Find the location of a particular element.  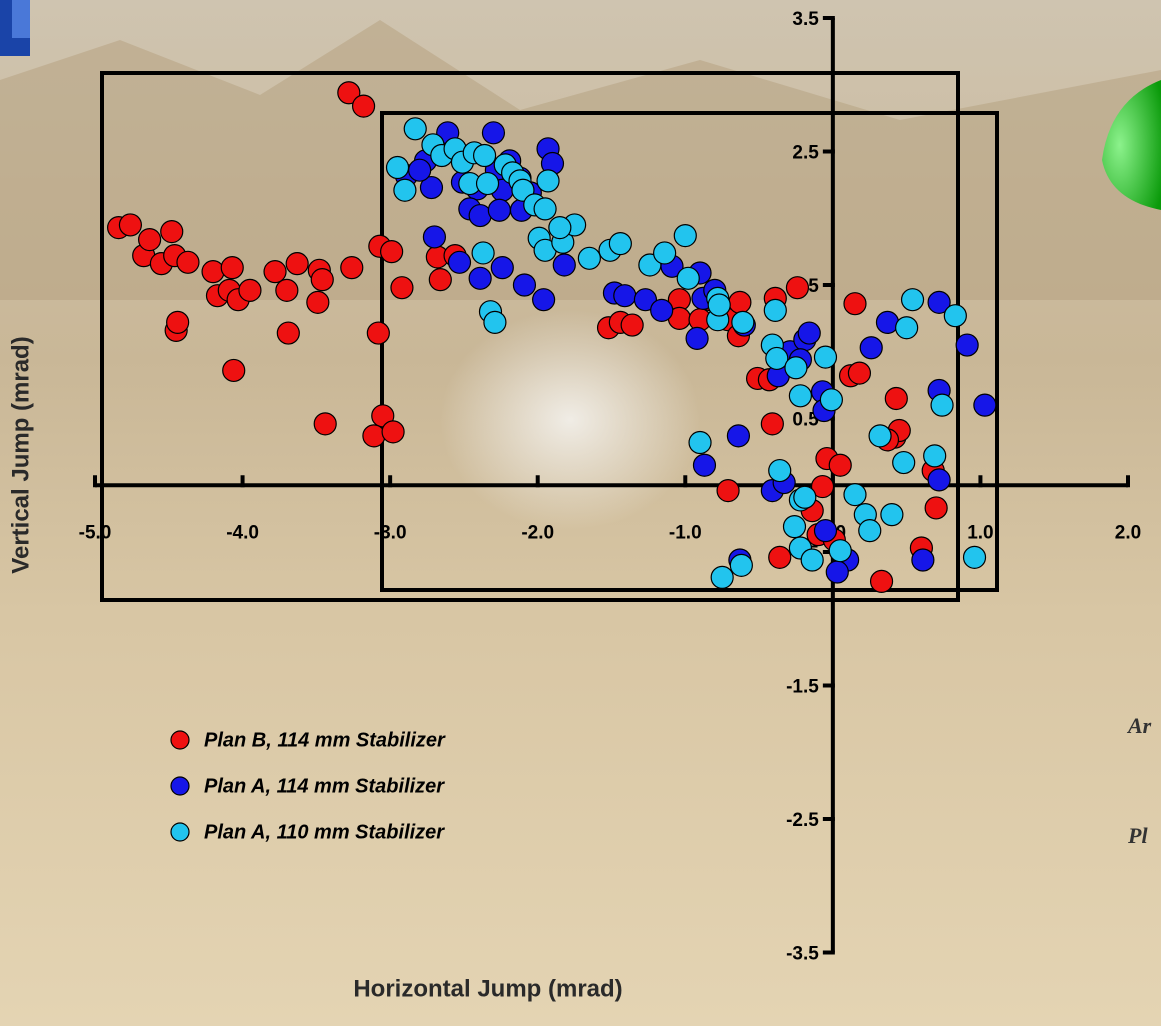

x-tick-label: -5.0 is located at coordinates (95, 532).